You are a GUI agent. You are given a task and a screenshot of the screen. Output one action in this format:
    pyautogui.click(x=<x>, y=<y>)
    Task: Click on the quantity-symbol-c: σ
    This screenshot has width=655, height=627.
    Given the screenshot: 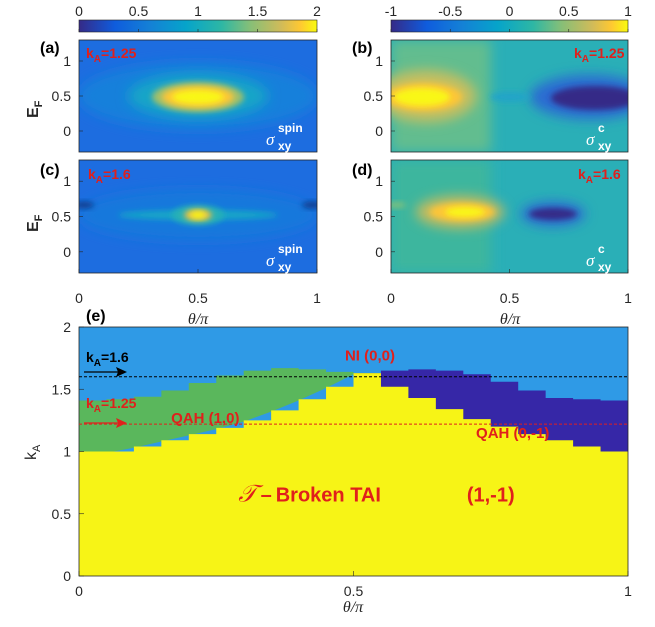 What is the action you would take?
    pyautogui.click(x=270, y=260)
    